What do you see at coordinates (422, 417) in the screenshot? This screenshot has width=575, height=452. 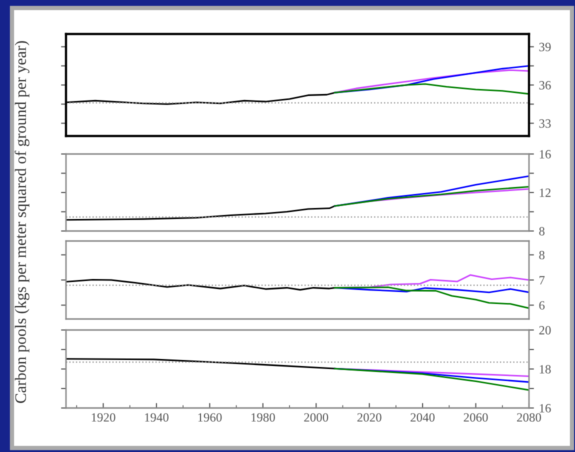 I see `x-tick-label: 2040` at bounding box center [422, 417].